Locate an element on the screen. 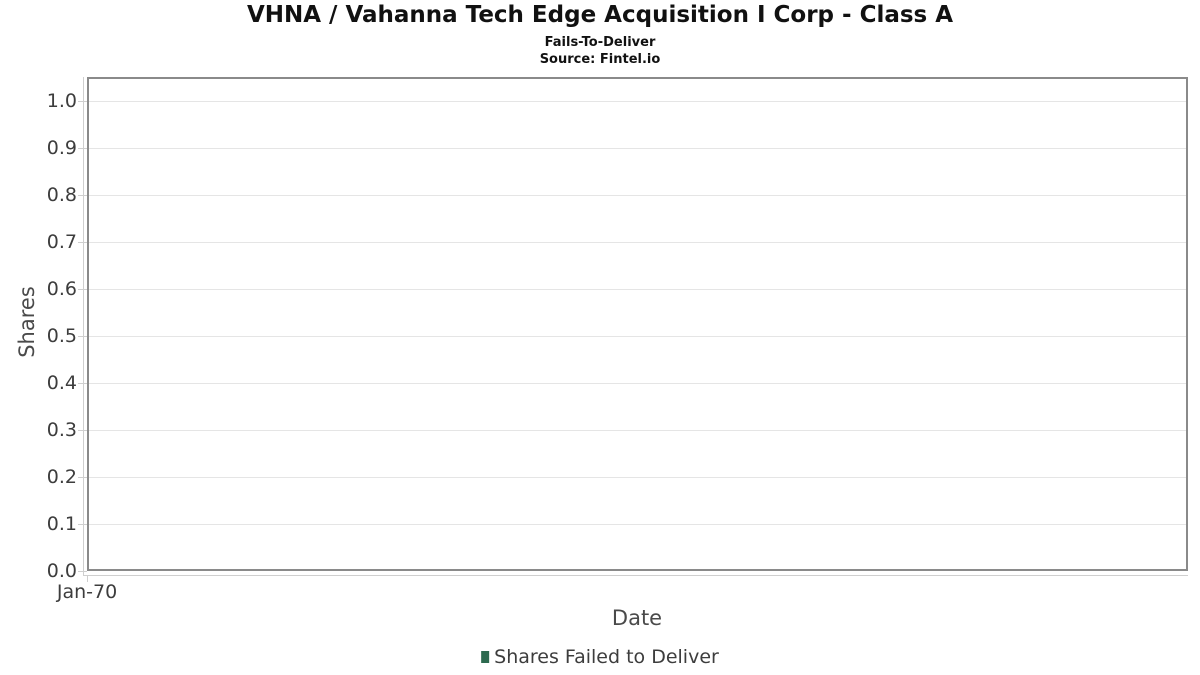 The width and height of the screenshot is (1200, 675). y-axis-line is located at coordinates (83, 326).